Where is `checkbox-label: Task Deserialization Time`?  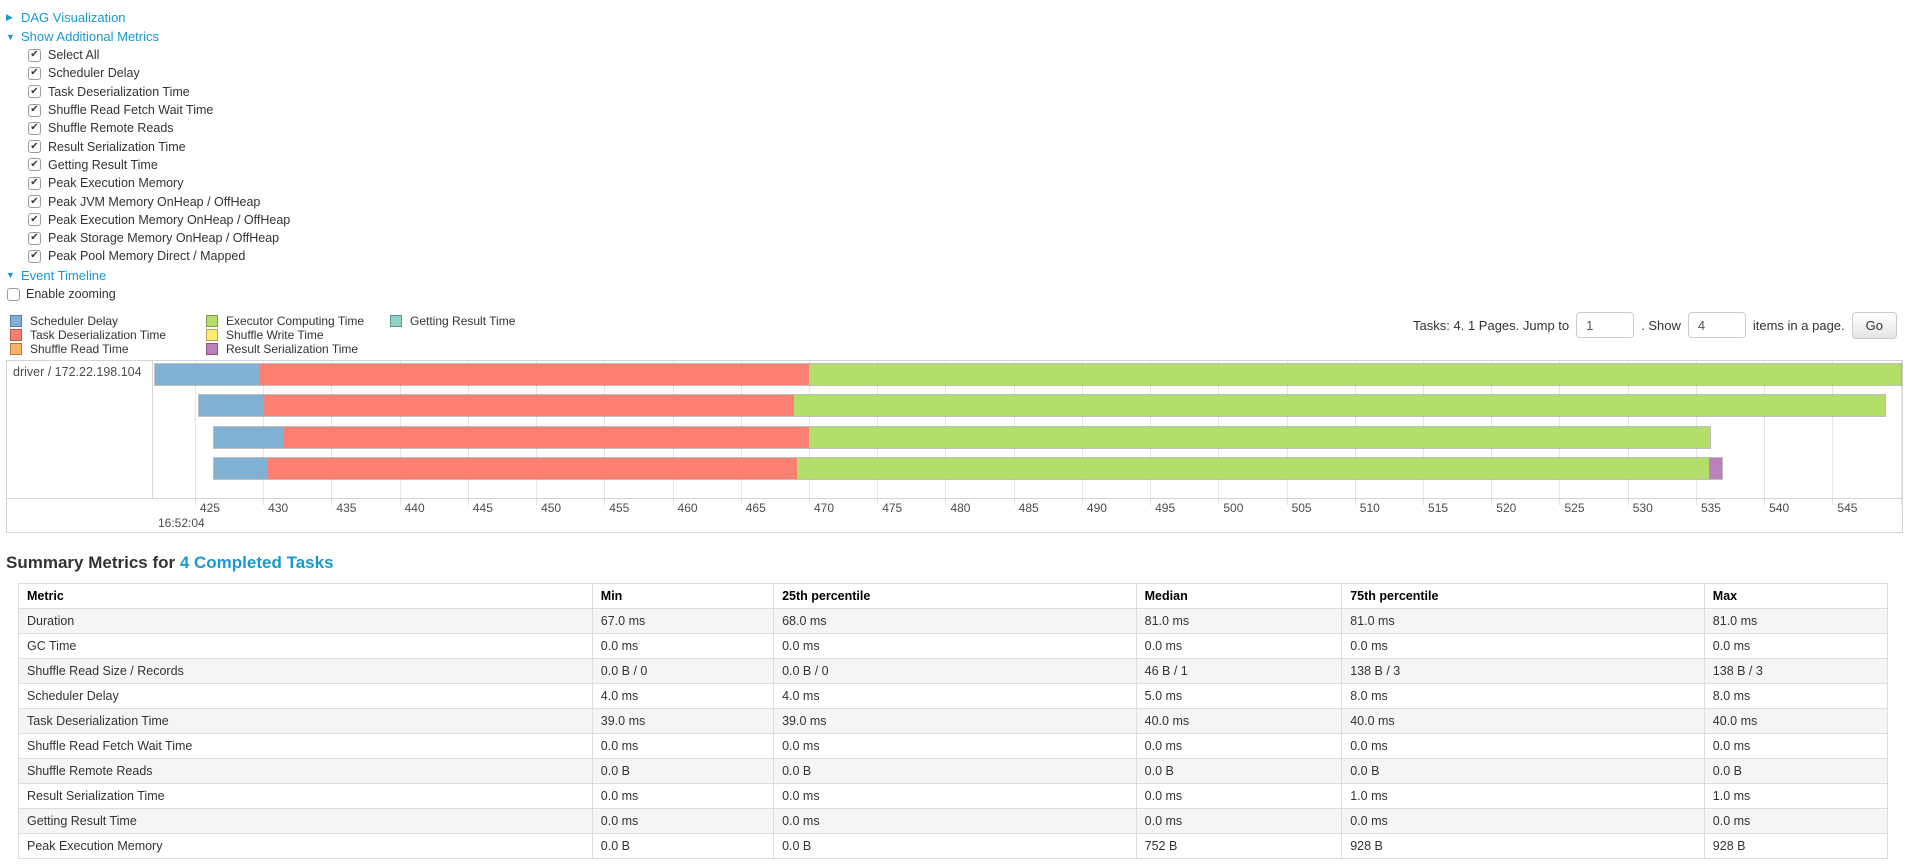
checkbox-label: Task Deserialization Time is located at coordinates (119, 91).